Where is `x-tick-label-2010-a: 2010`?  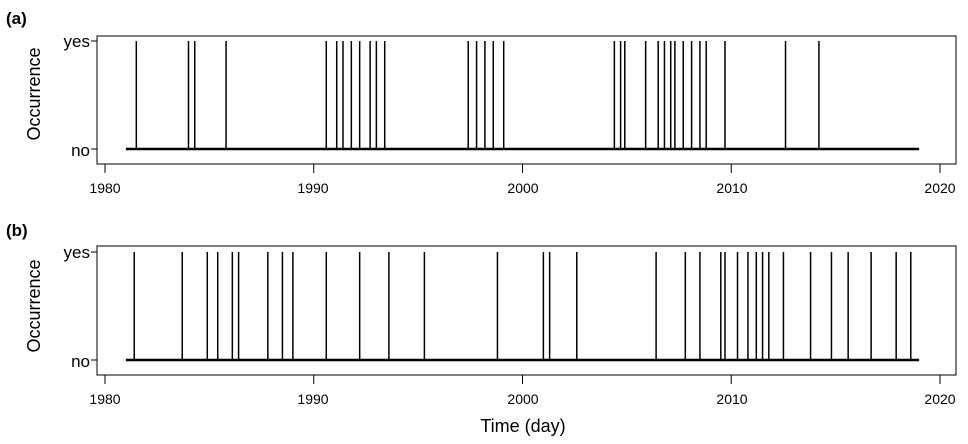
x-tick-label-2010-a: 2010 is located at coordinates (731, 188).